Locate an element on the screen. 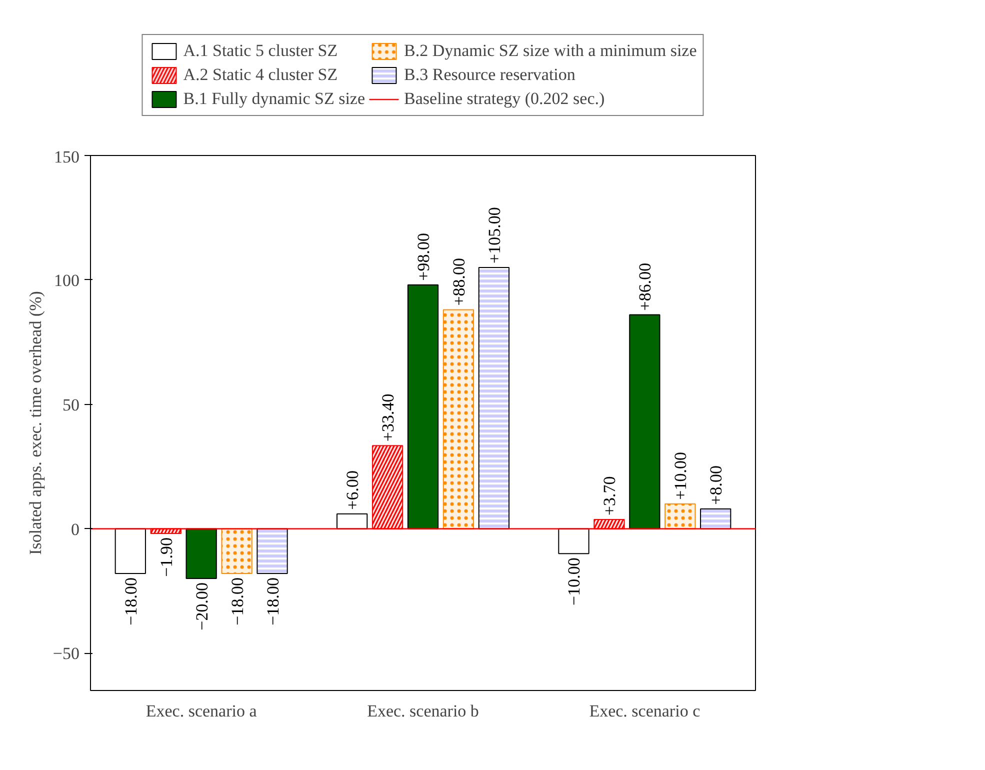  legend-label: B.2 Dynamic SZ size with a minimum size is located at coordinates (550, 51).